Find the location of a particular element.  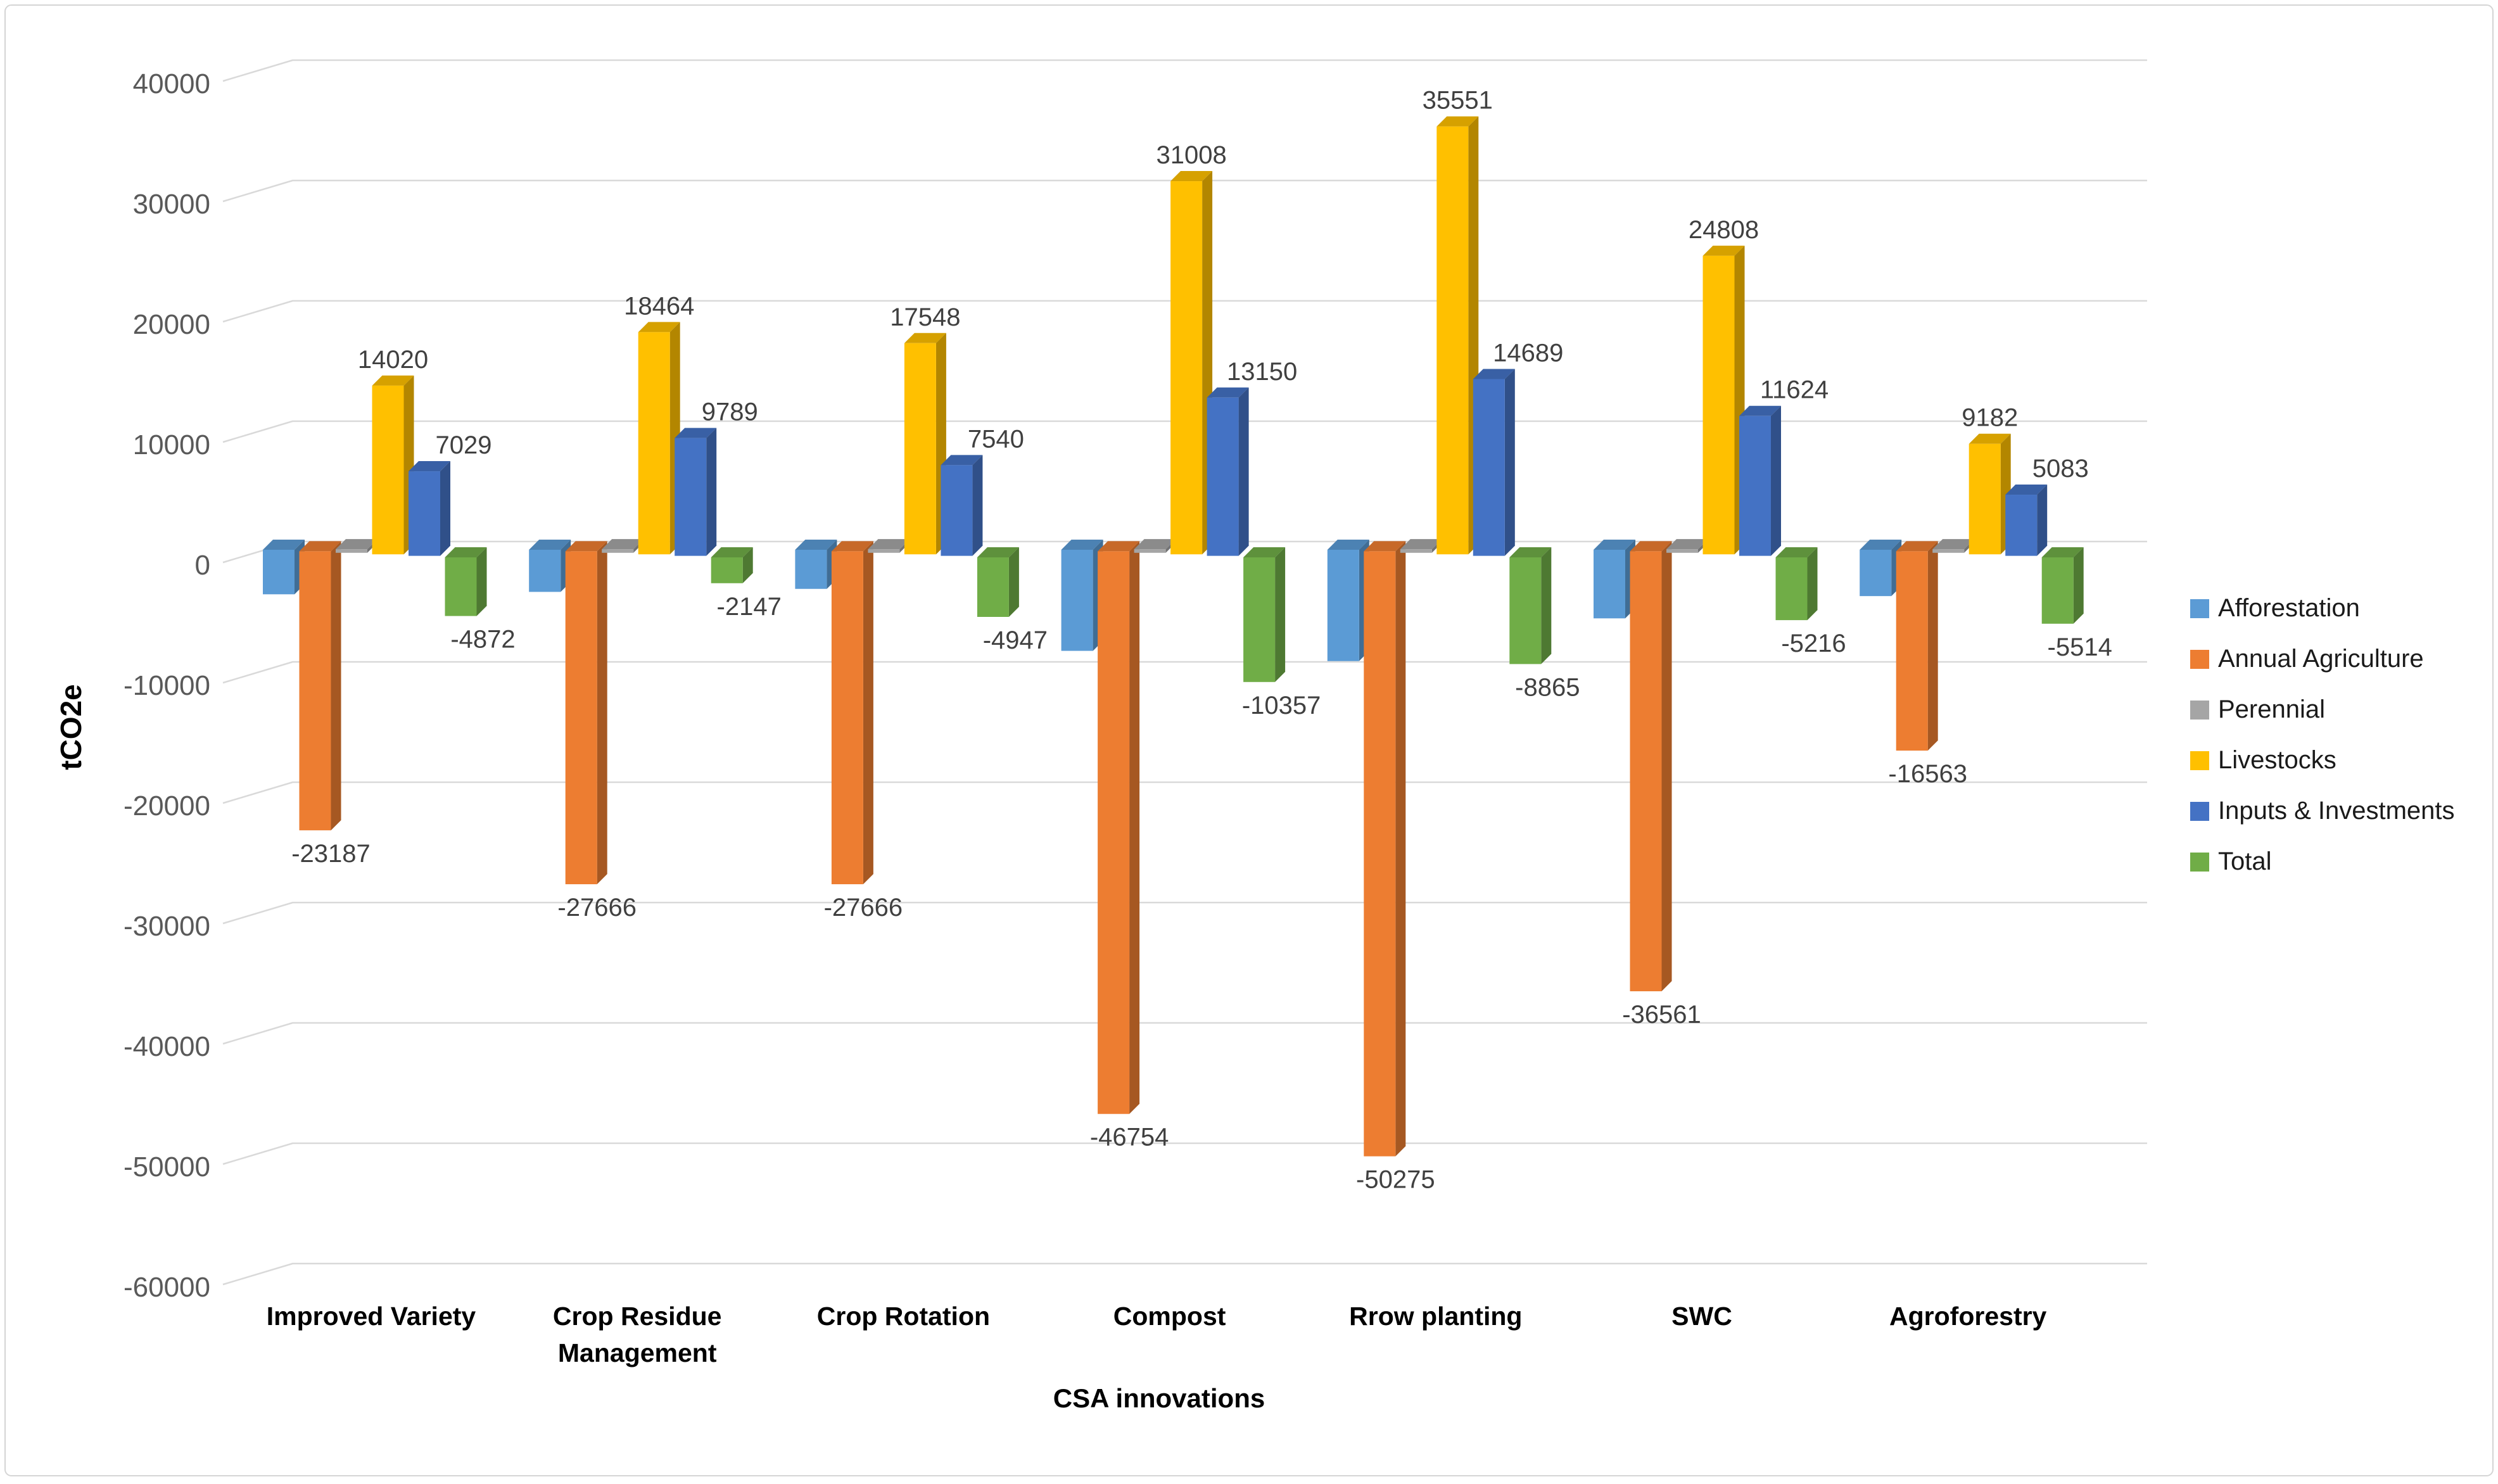

data-label: 9182 is located at coordinates (1990, 418).